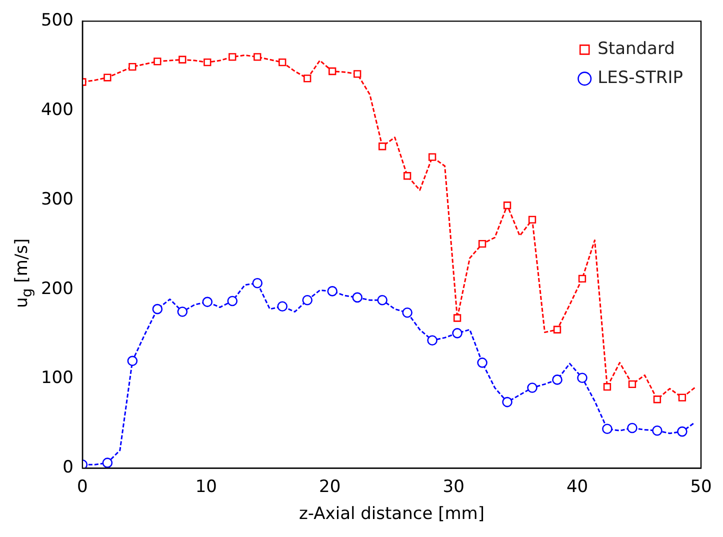  Describe the element at coordinates (577, 486) in the screenshot. I see `x-tick-label: 40` at that location.